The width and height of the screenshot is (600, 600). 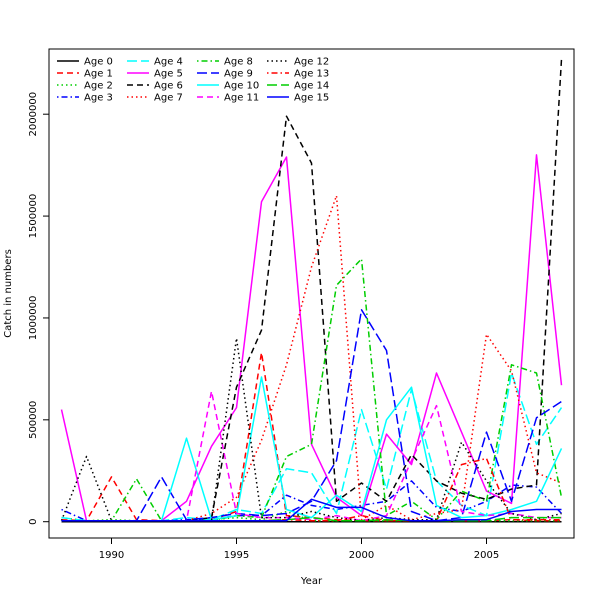 What do you see at coordinates (111, 555) in the screenshot?
I see `x-tick-label: 1990` at bounding box center [111, 555].